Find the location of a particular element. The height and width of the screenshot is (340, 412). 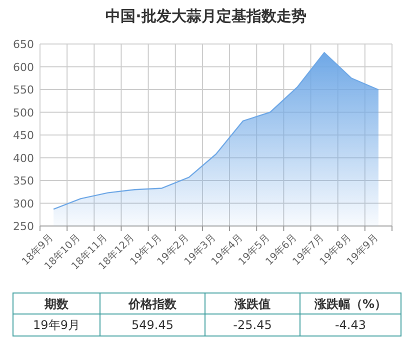

text: -4.43 is located at coordinates (350, 325).